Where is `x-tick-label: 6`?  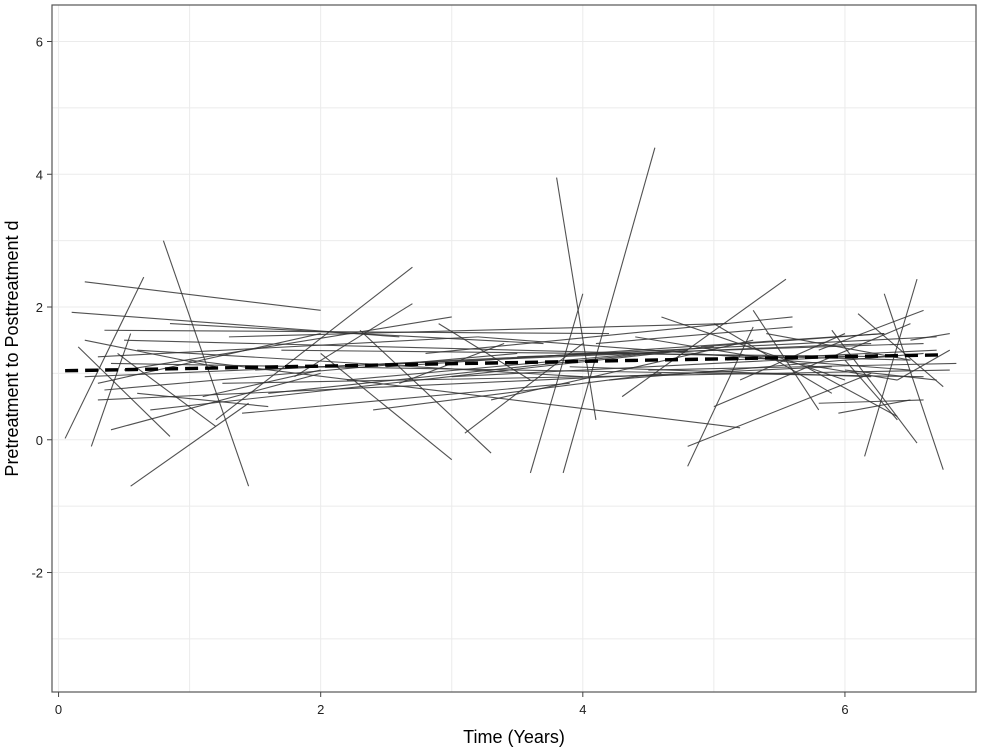 x-tick-label: 6 is located at coordinates (844, 709).